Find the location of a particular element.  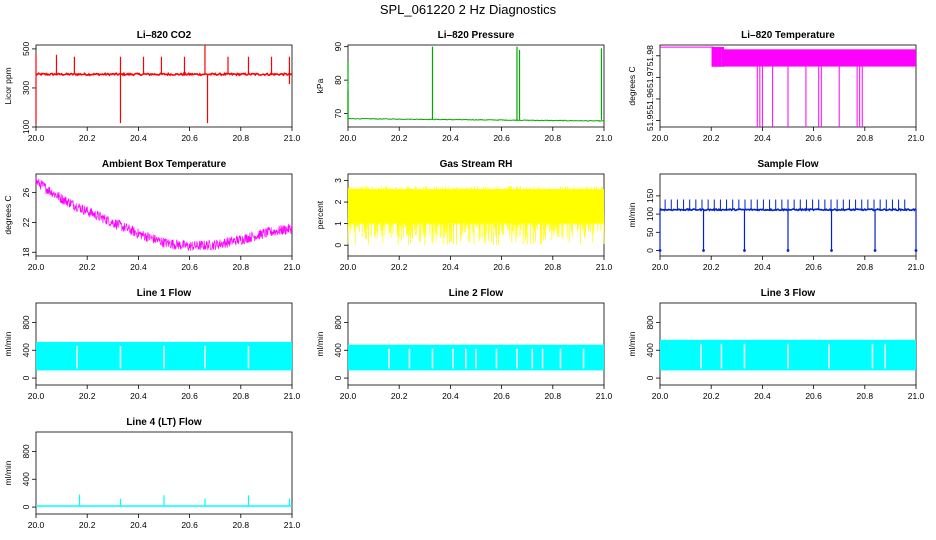

y-axis-label: percent is located at coordinates (320, 214).